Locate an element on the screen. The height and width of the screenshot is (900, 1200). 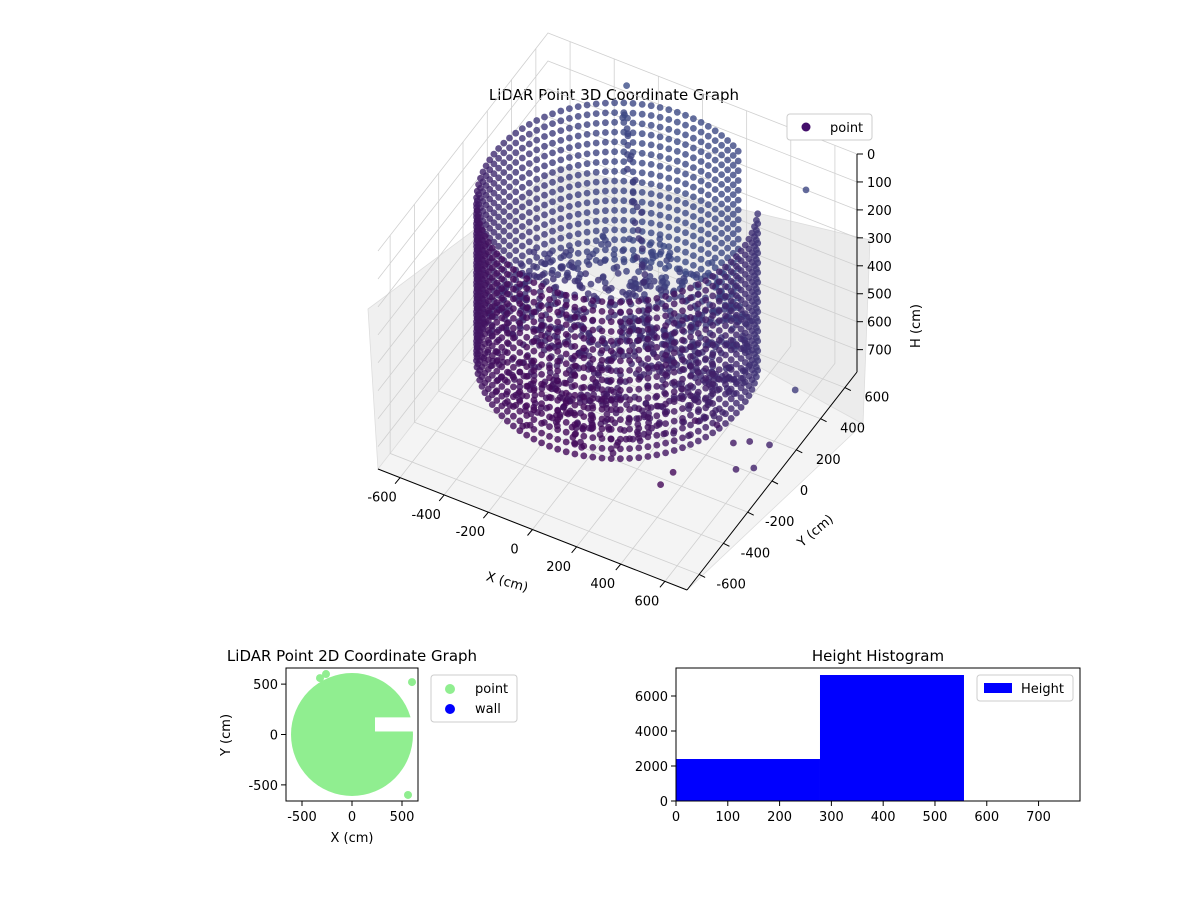
x-tick-3d is located at coordinates (662, 584).